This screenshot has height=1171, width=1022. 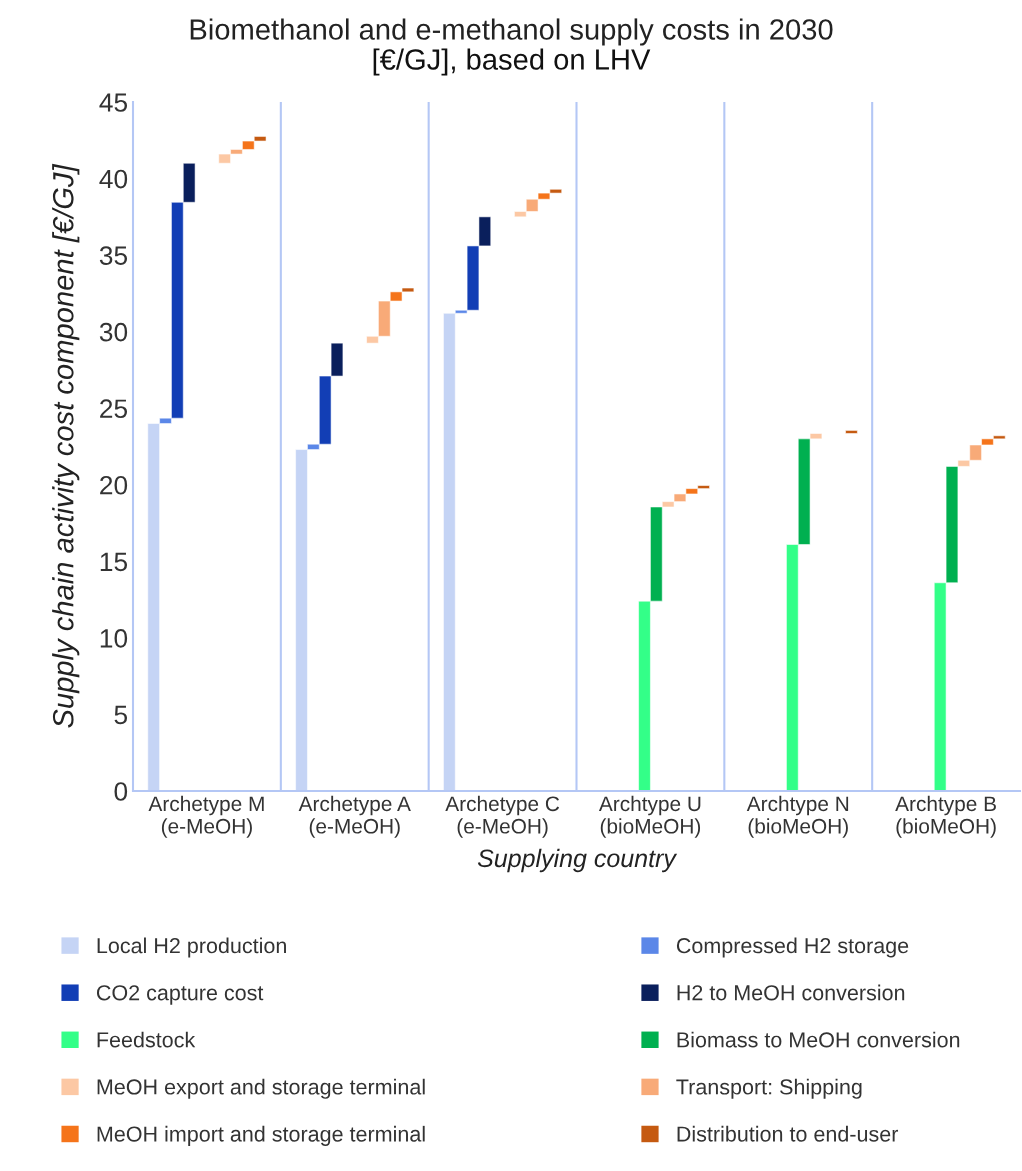 I want to click on y-tick-label: 25, so click(x=114, y=409).